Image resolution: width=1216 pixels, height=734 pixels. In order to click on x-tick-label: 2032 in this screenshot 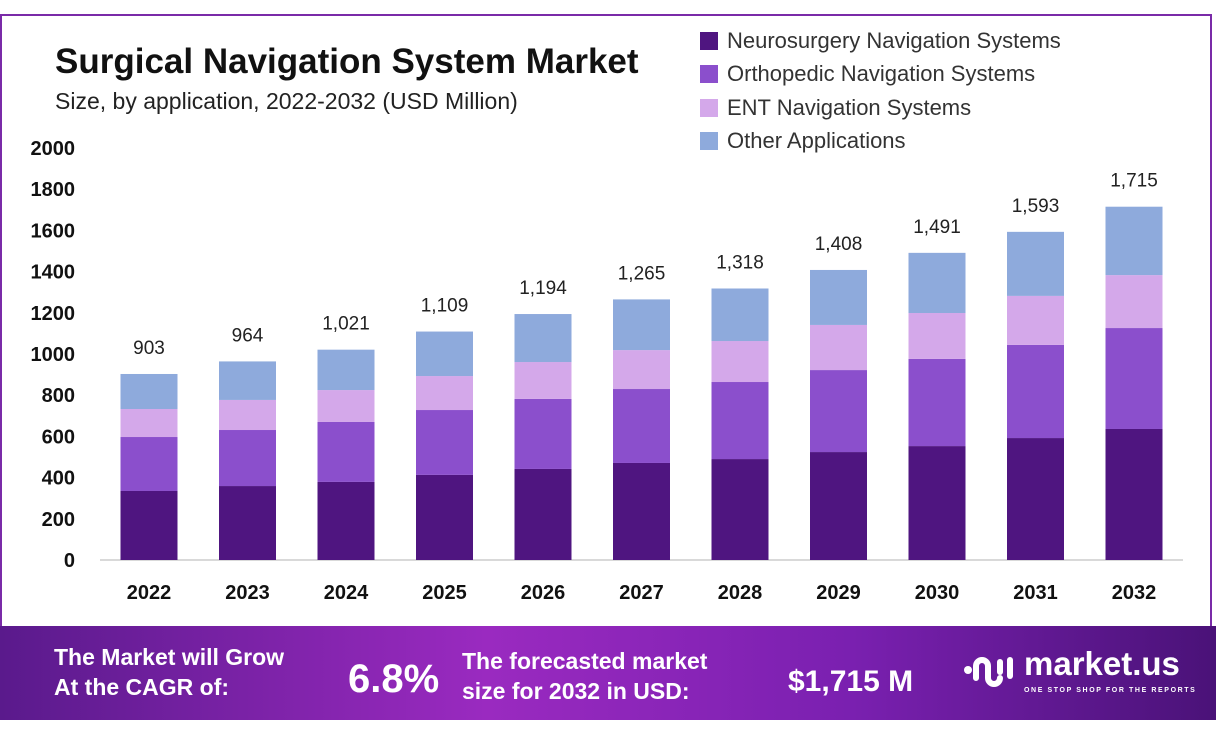, I will do `click(1134, 593)`.